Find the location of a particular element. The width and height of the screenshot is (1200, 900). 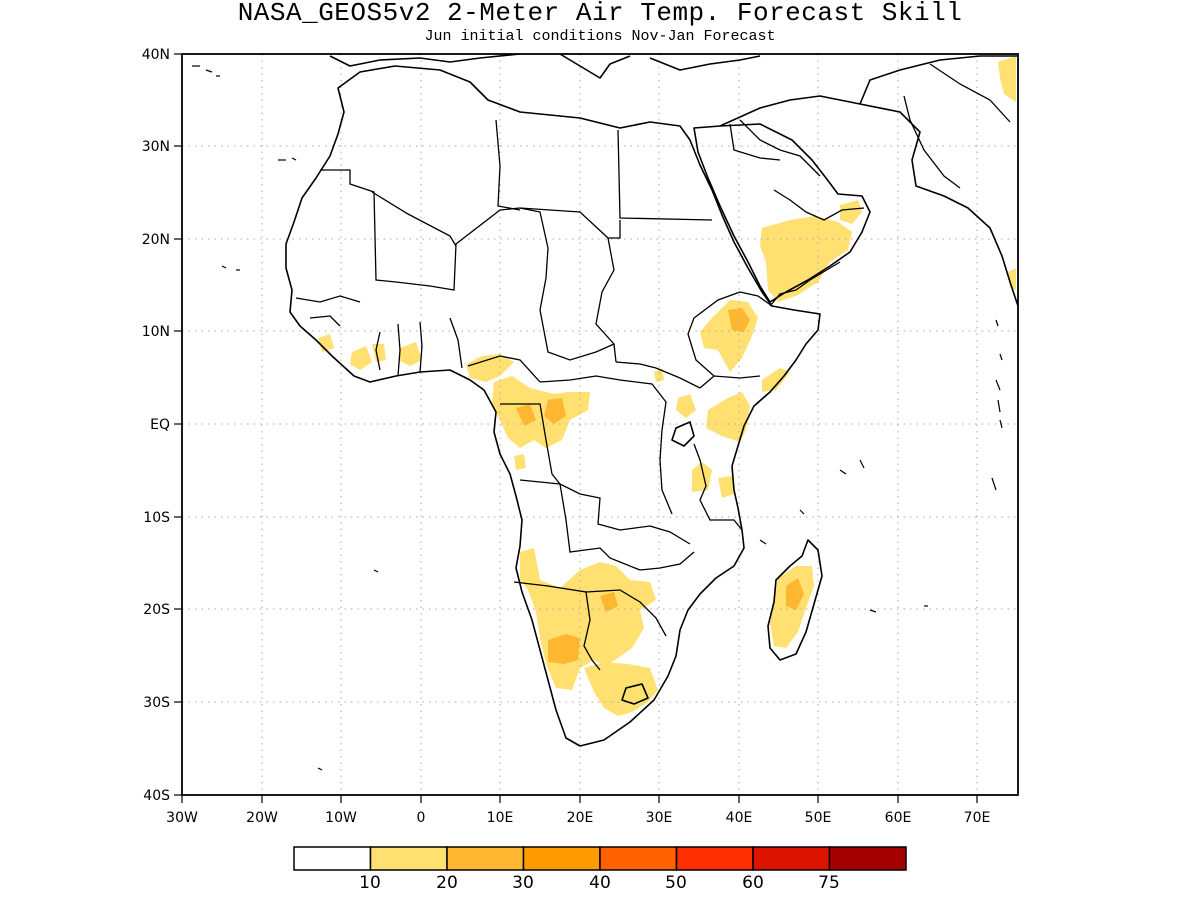

lat-label: 10N is located at coordinates (156, 332).